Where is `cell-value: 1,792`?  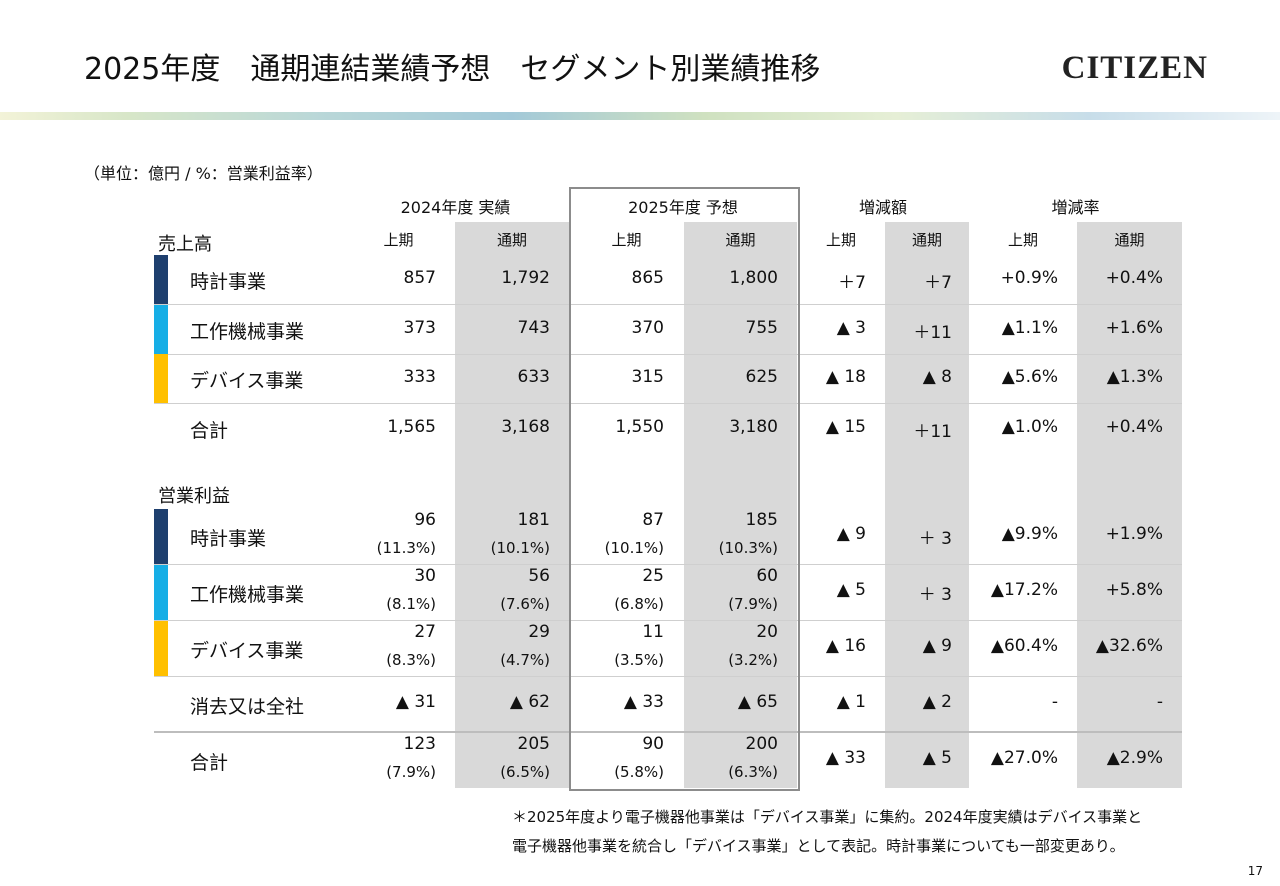
cell-value: 1,792 is located at coordinates (525, 278).